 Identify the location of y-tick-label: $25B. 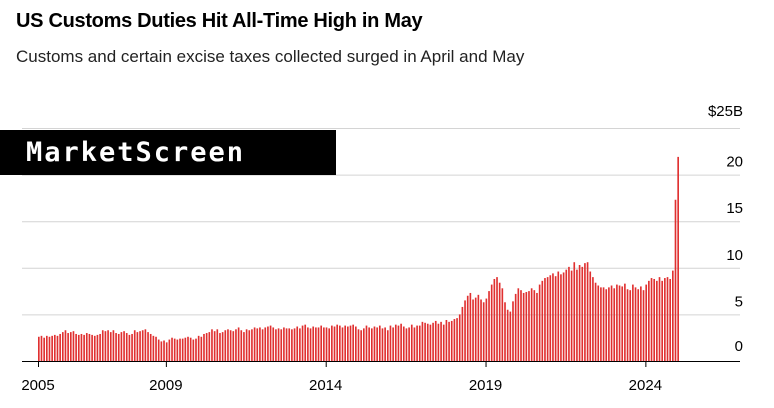
(725, 111).